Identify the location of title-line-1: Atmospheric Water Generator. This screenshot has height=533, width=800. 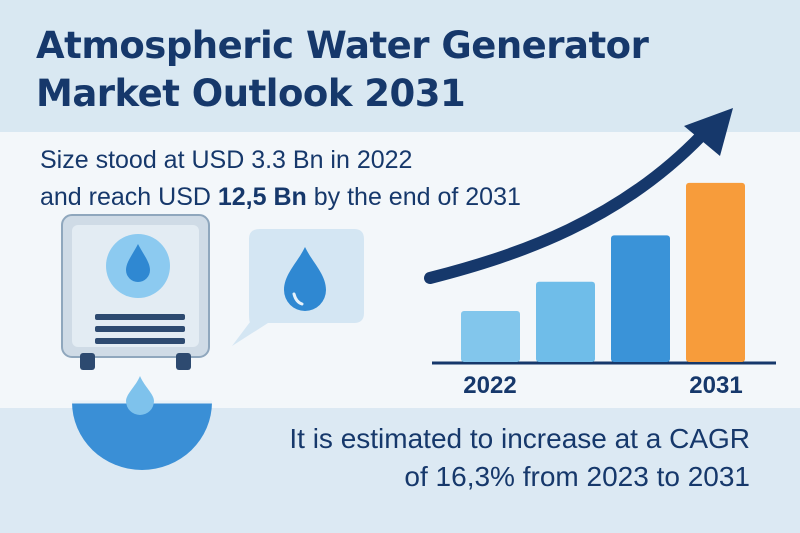
(342, 45).